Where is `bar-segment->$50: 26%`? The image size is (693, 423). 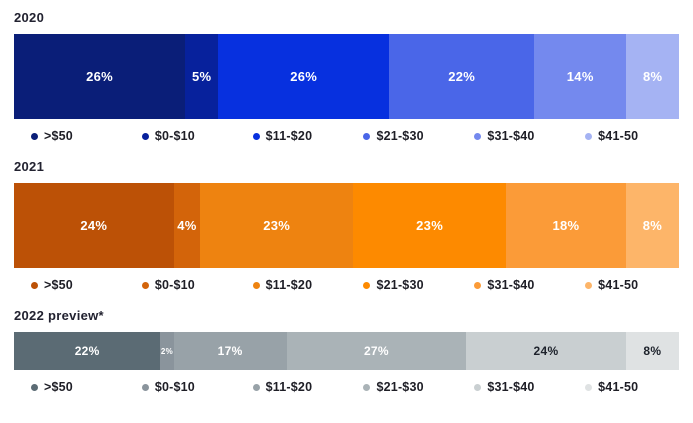 bar-segment->$50: 26% is located at coordinates (100, 76).